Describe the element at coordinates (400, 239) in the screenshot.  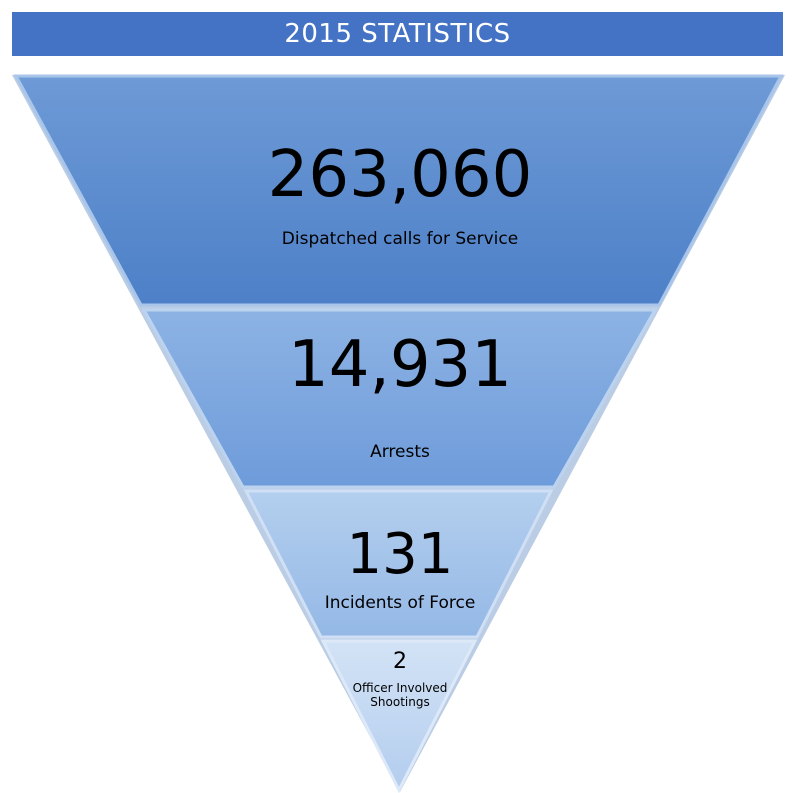
I see `level-1-label: Dispatched calls for Service` at that location.